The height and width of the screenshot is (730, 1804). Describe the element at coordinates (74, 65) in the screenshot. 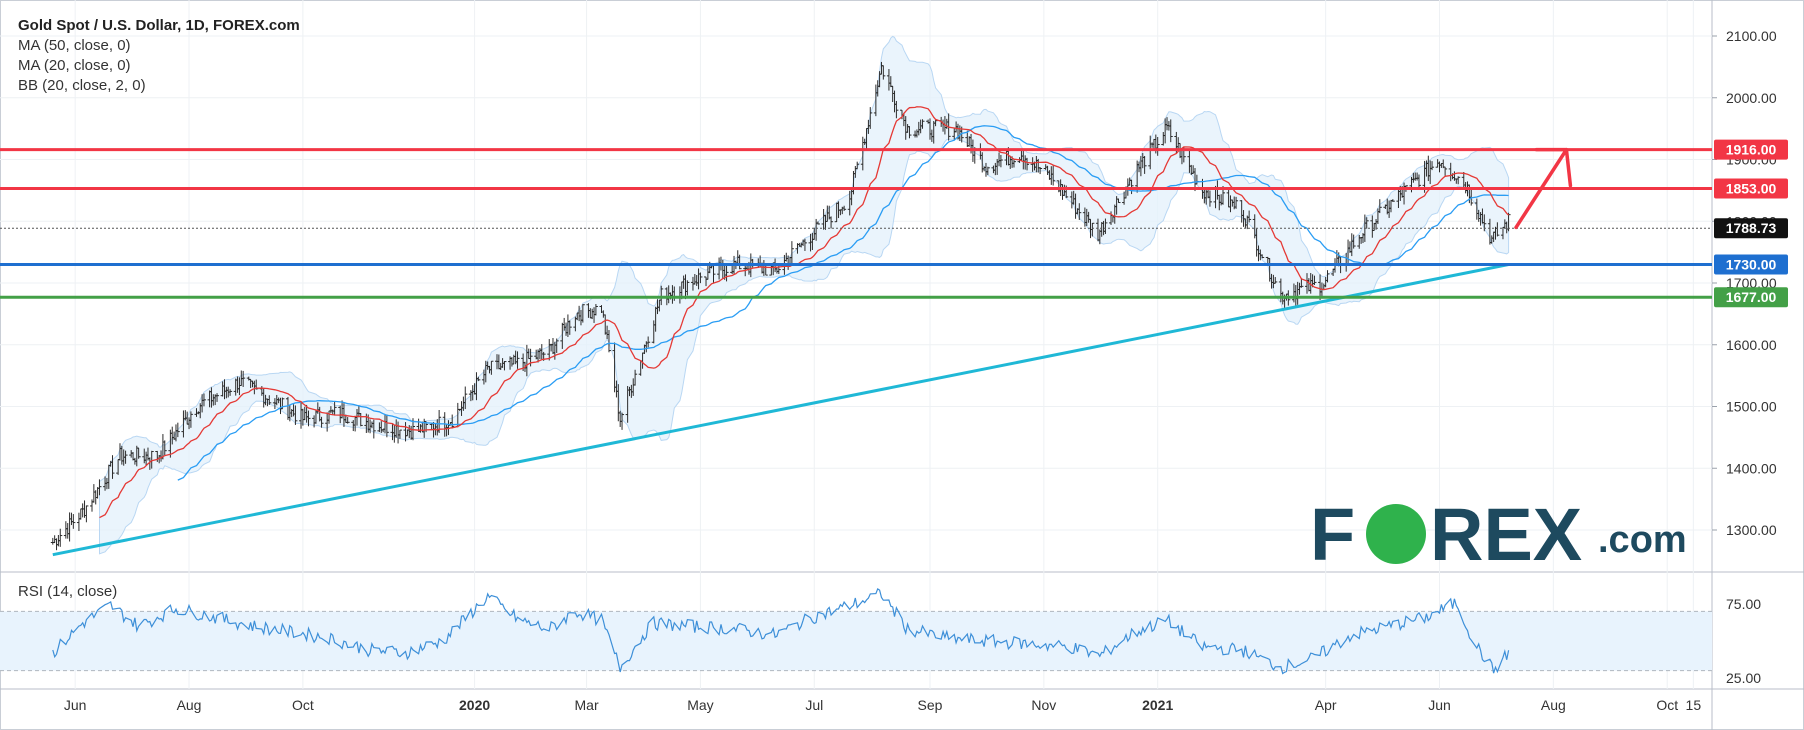

I see `legend-ma20: MA (20, close, 0)` at that location.